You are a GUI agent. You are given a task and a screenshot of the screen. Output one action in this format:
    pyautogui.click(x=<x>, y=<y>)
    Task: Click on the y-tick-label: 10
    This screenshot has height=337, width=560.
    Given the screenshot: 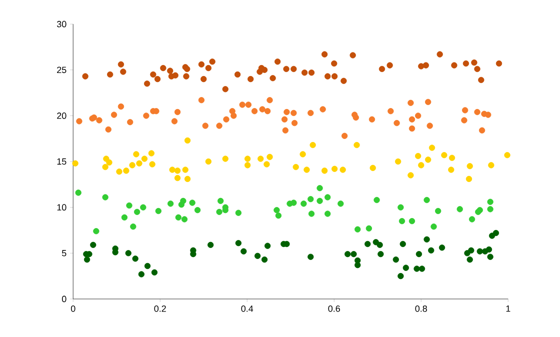 What is the action you would take?
    pyautogui.click(x=61, y=207)
    